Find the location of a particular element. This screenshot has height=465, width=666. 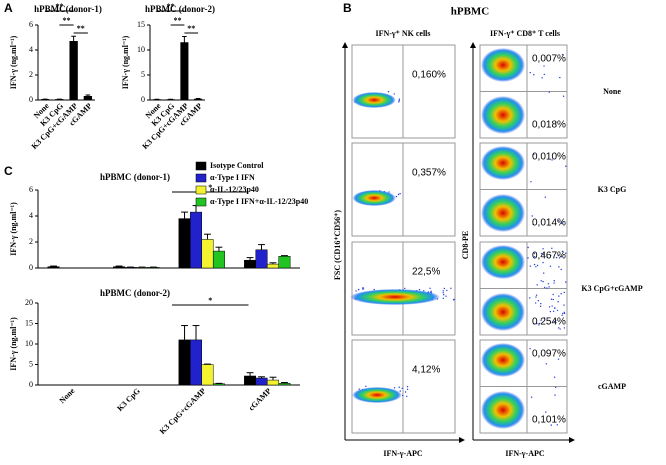

chart-title: hPBMC (donor-2) is located at coordinates (135, 293).